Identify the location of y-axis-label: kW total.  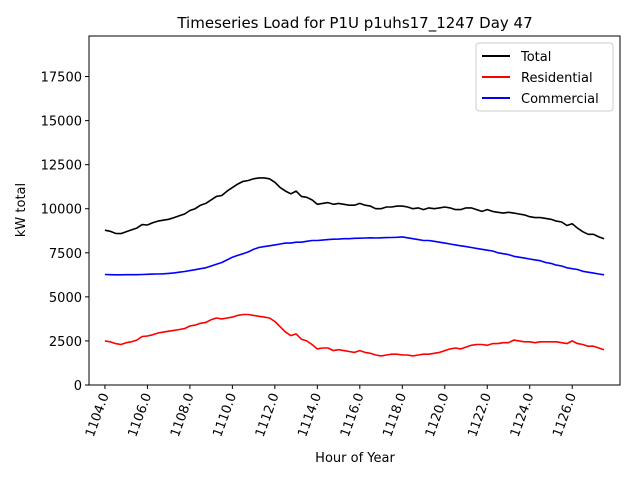
(21, 210).